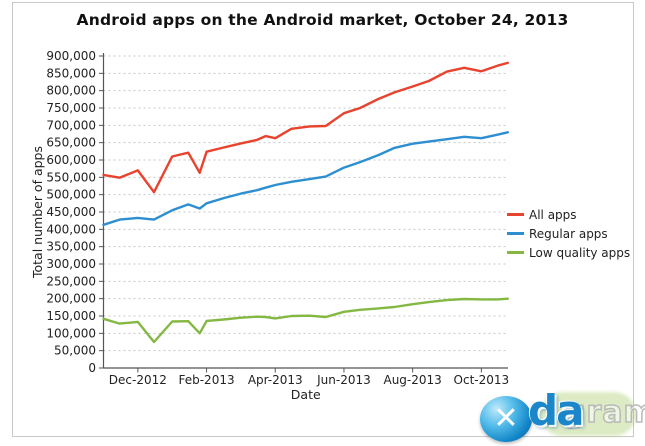 This screenshot has height=446, width=645. Describe the element at coordinates (412, 380) in the screenshot. I see `x-tick-label: Aug-2013` at that location.